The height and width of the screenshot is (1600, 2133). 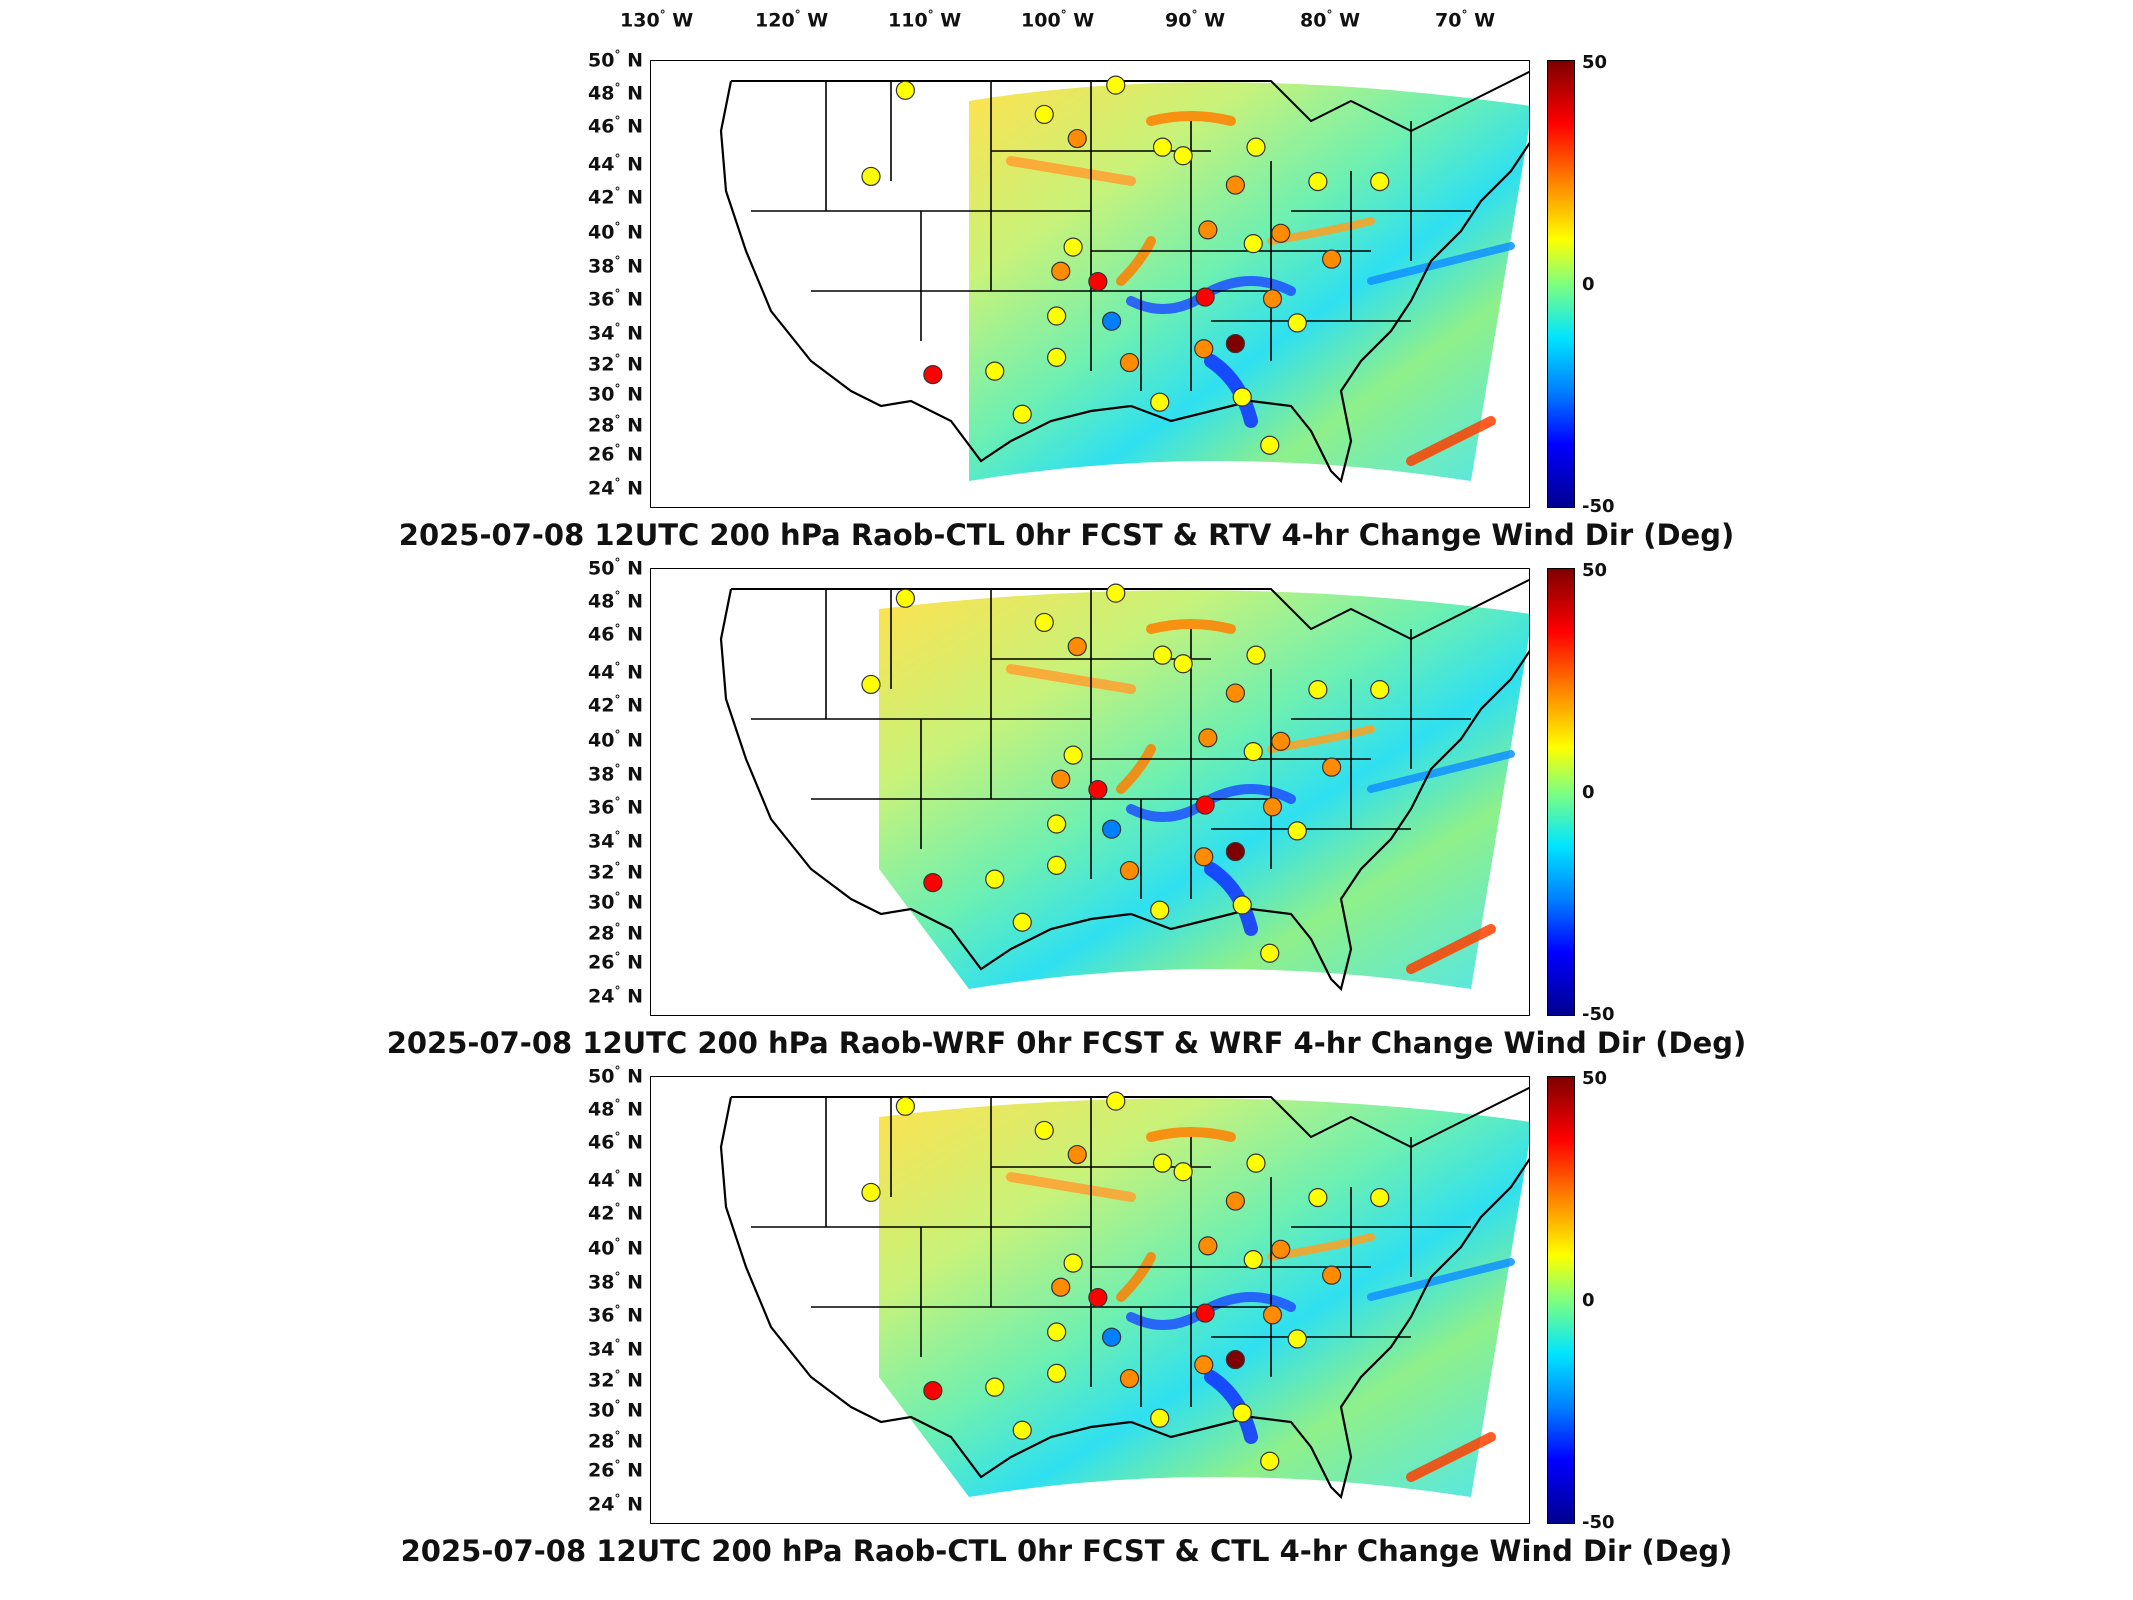 What do you see at coordinates (792, 20) in the screenshot?
I see `lon-label-120: 120° W` at bounding box center [792, 20].